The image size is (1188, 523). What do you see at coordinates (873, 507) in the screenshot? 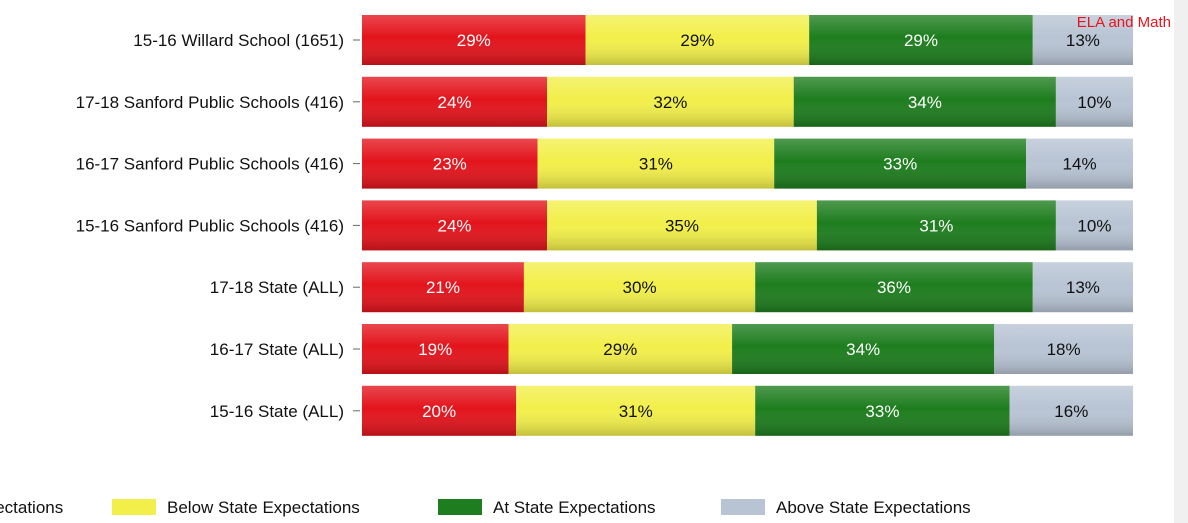
I see `legend-label: Above State Expectations` at bounding box center [873, 507].